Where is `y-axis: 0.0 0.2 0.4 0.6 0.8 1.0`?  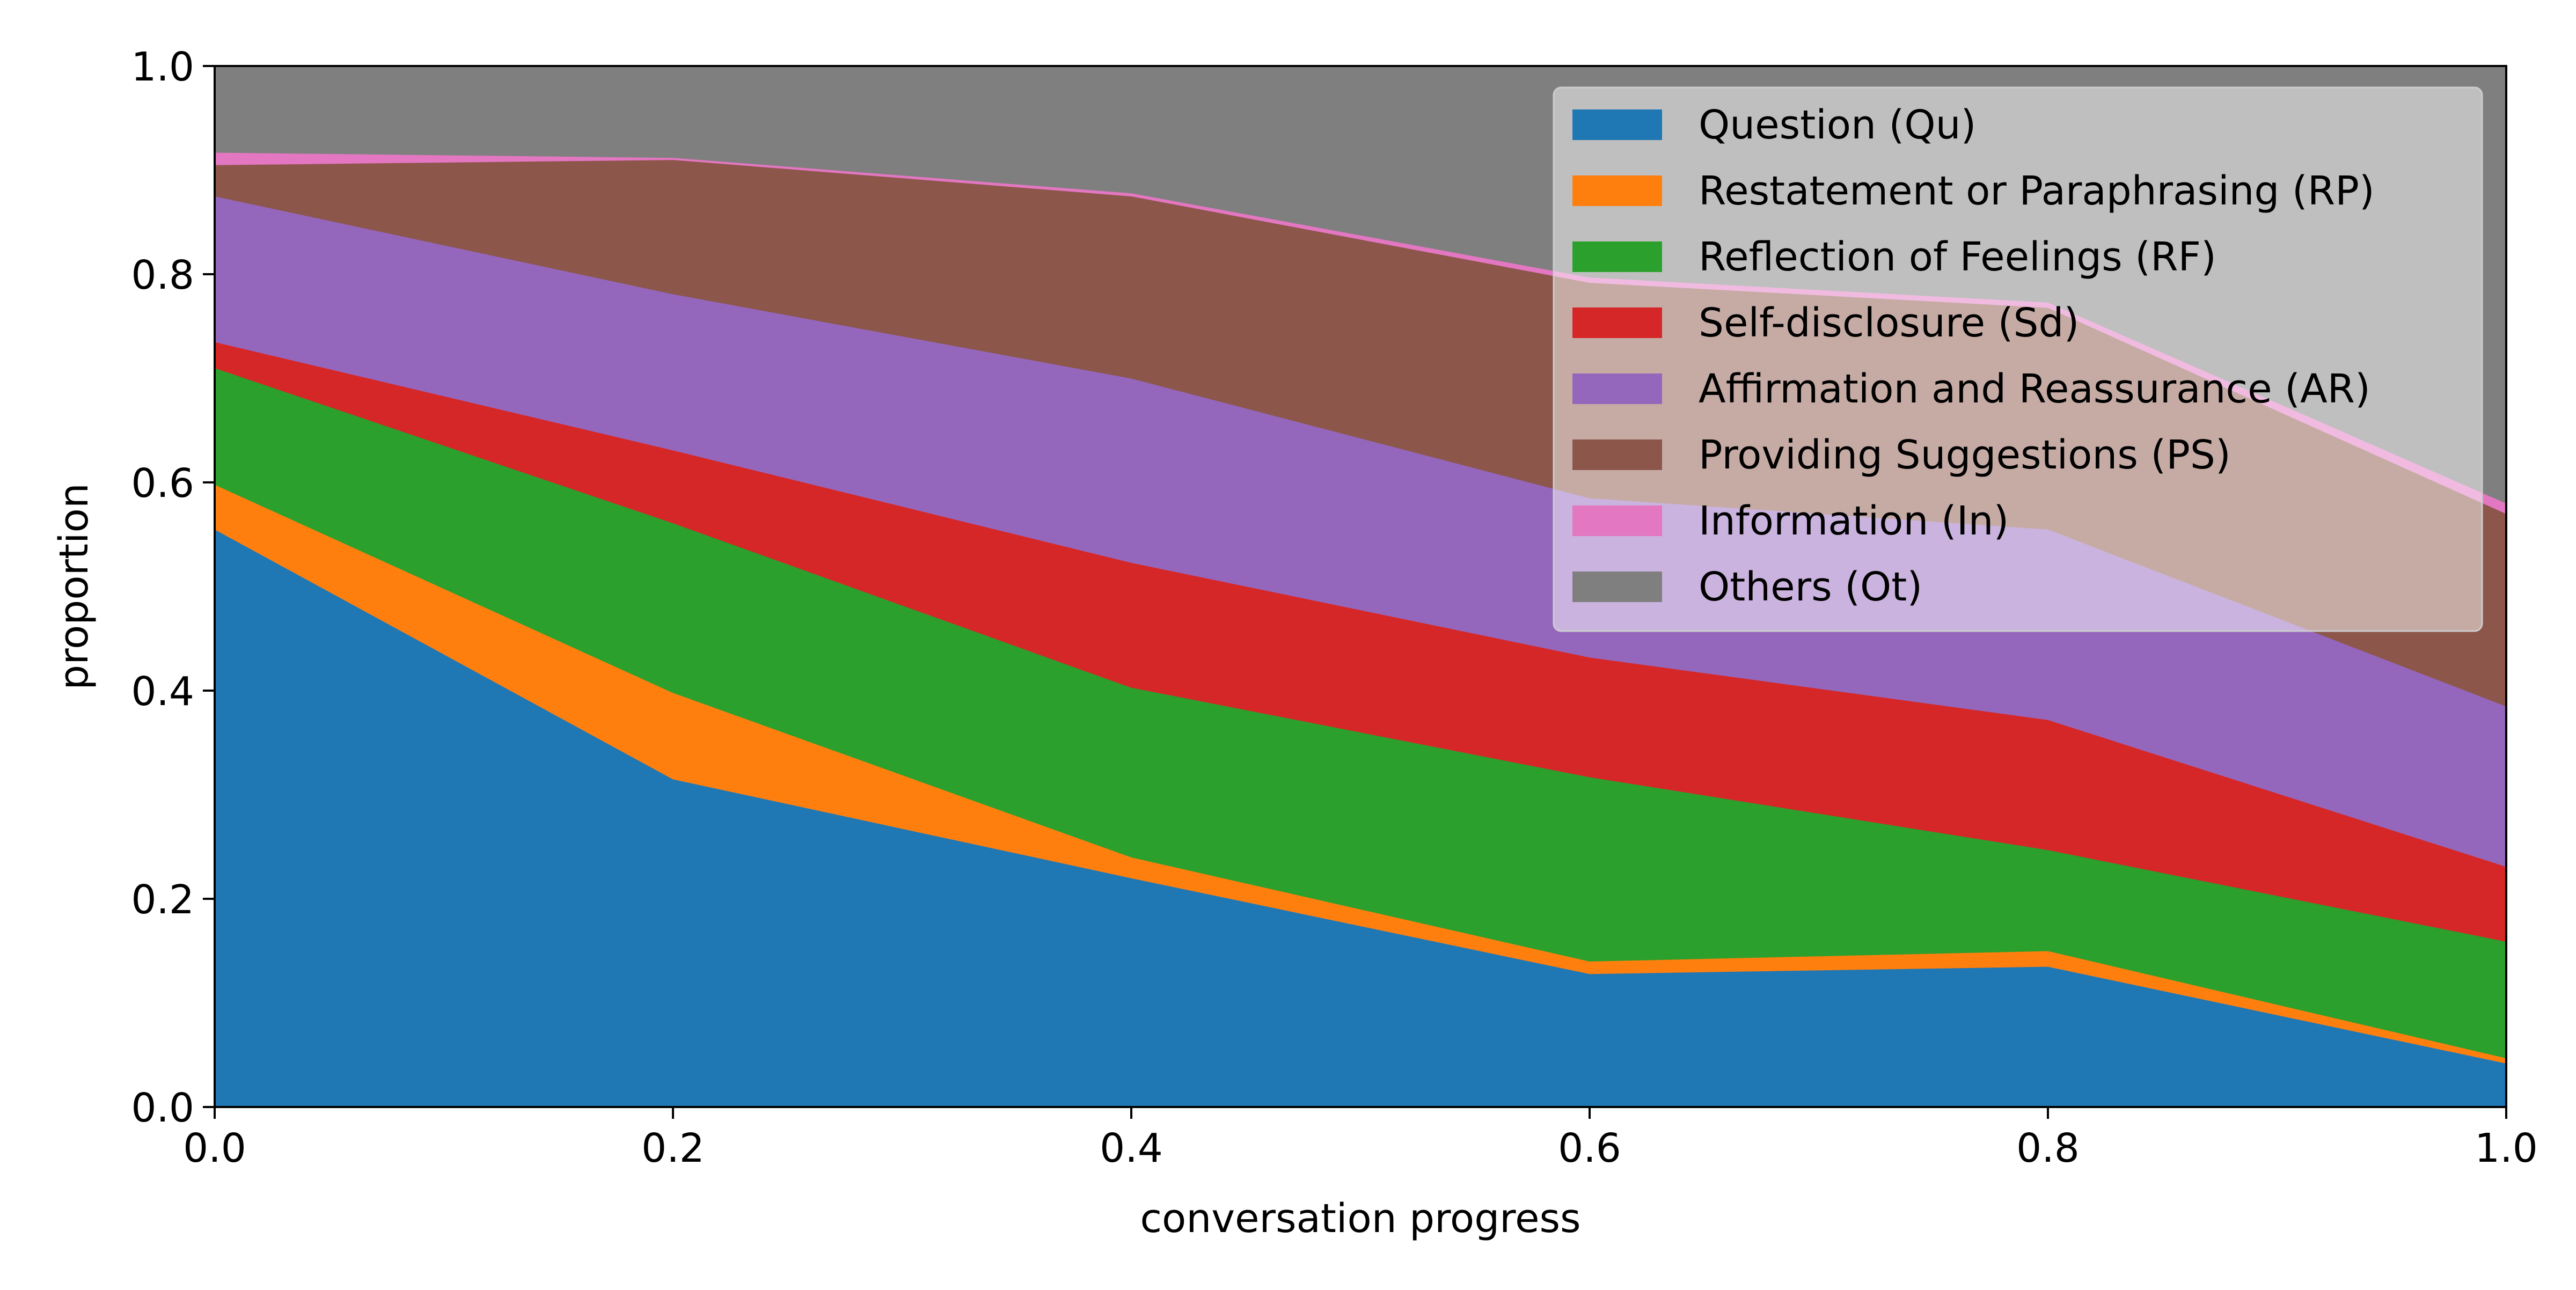 y-axis: 0.0 0.2 0.4 0.6 0.8 1.0 is located at coordinates (173, 587).